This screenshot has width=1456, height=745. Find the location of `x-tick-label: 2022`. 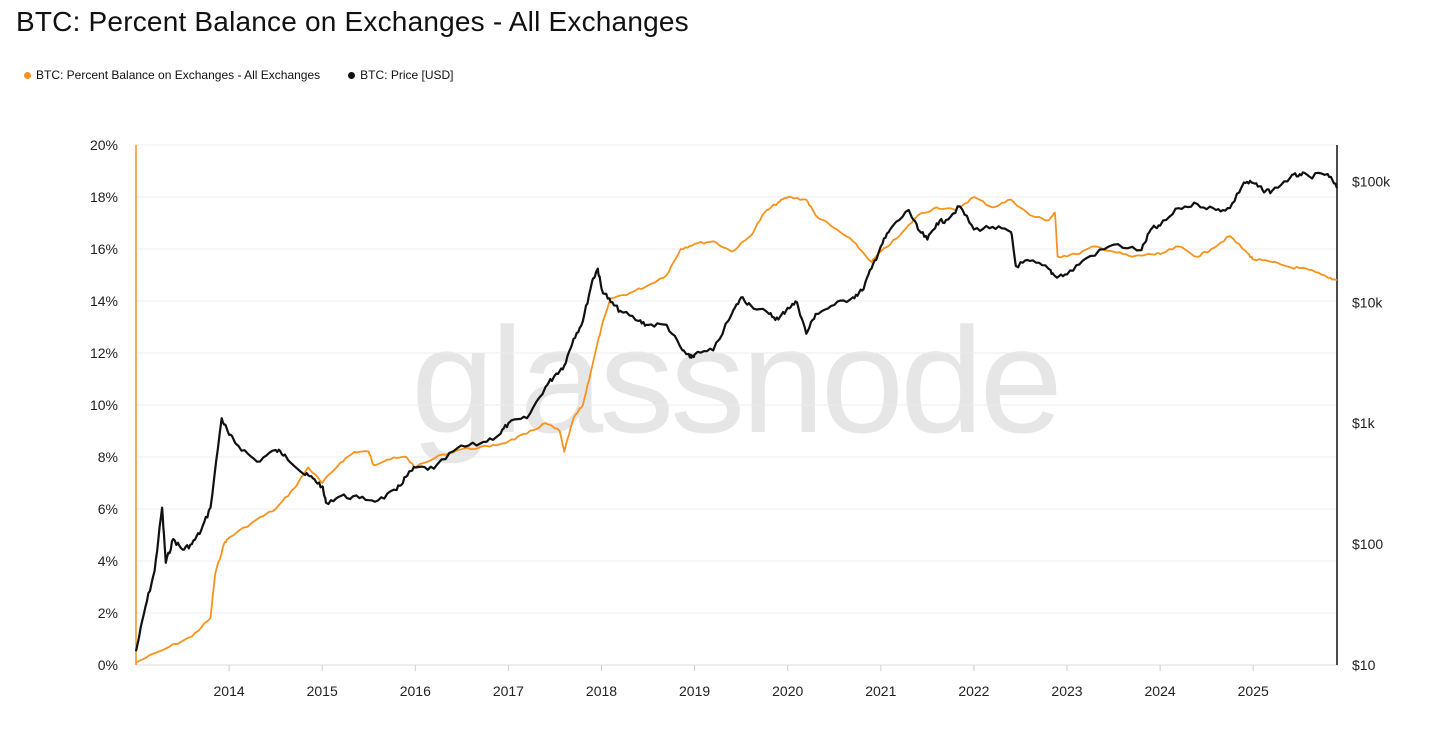

x-tick-label: 2022 is located at coordinates (973, 691).